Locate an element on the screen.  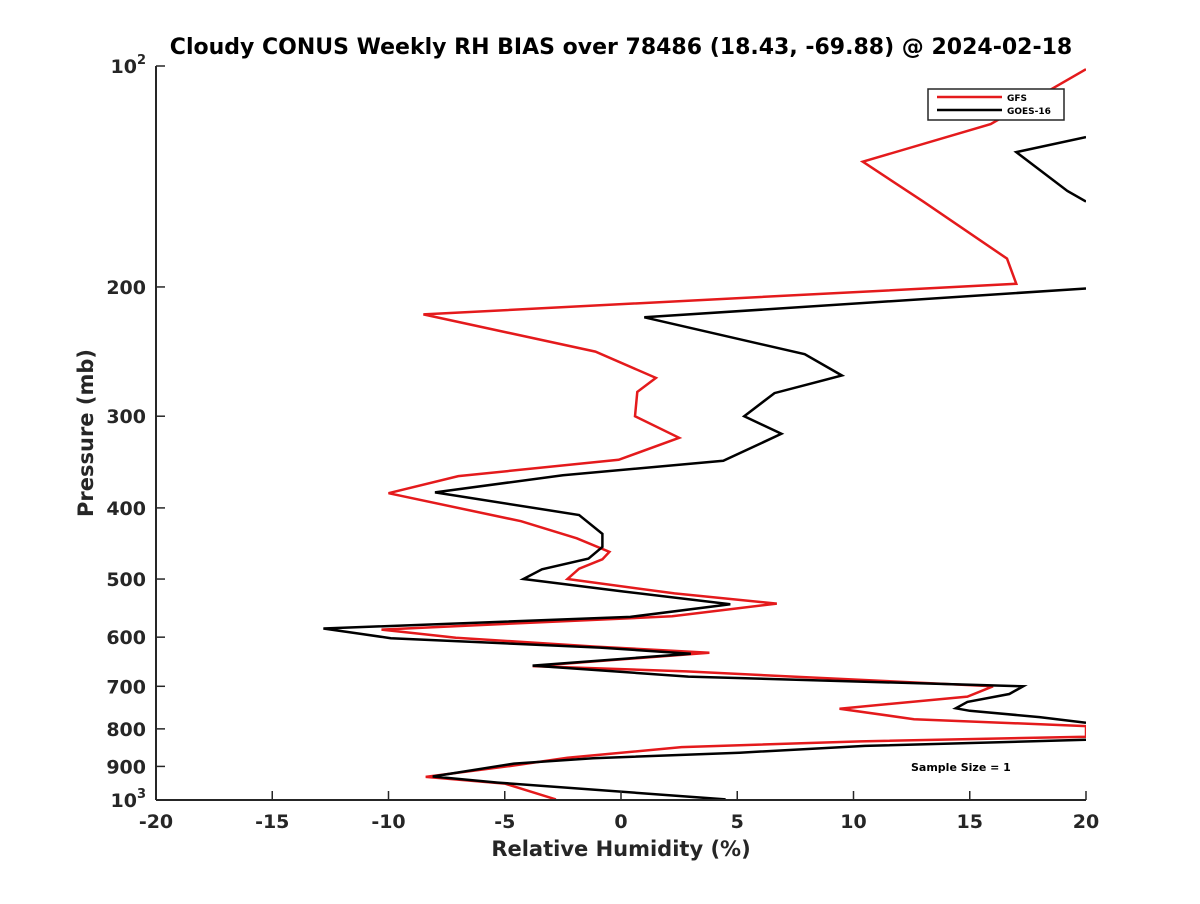
x-tick-label: -5 is located at coordinates (504, 822).